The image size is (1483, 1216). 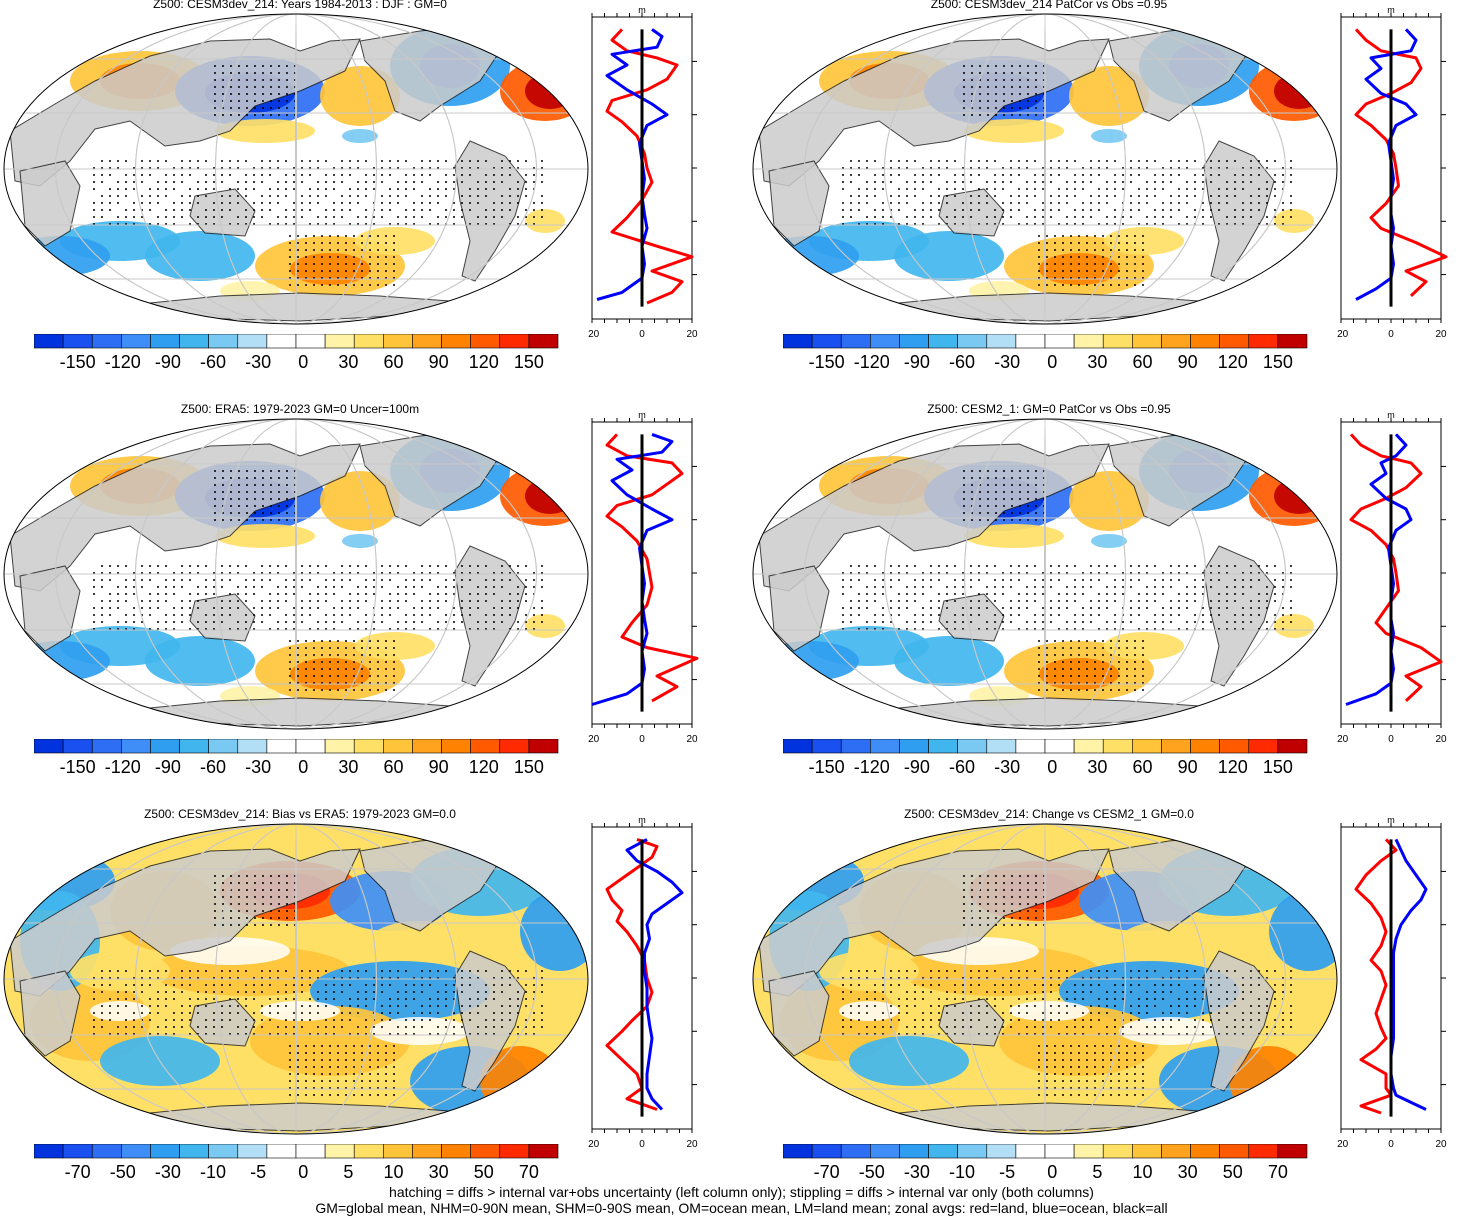 What do you see at coordinates (296, 979) in the screenshot?
I see `longitude-line` at bounding box center [296, 979].